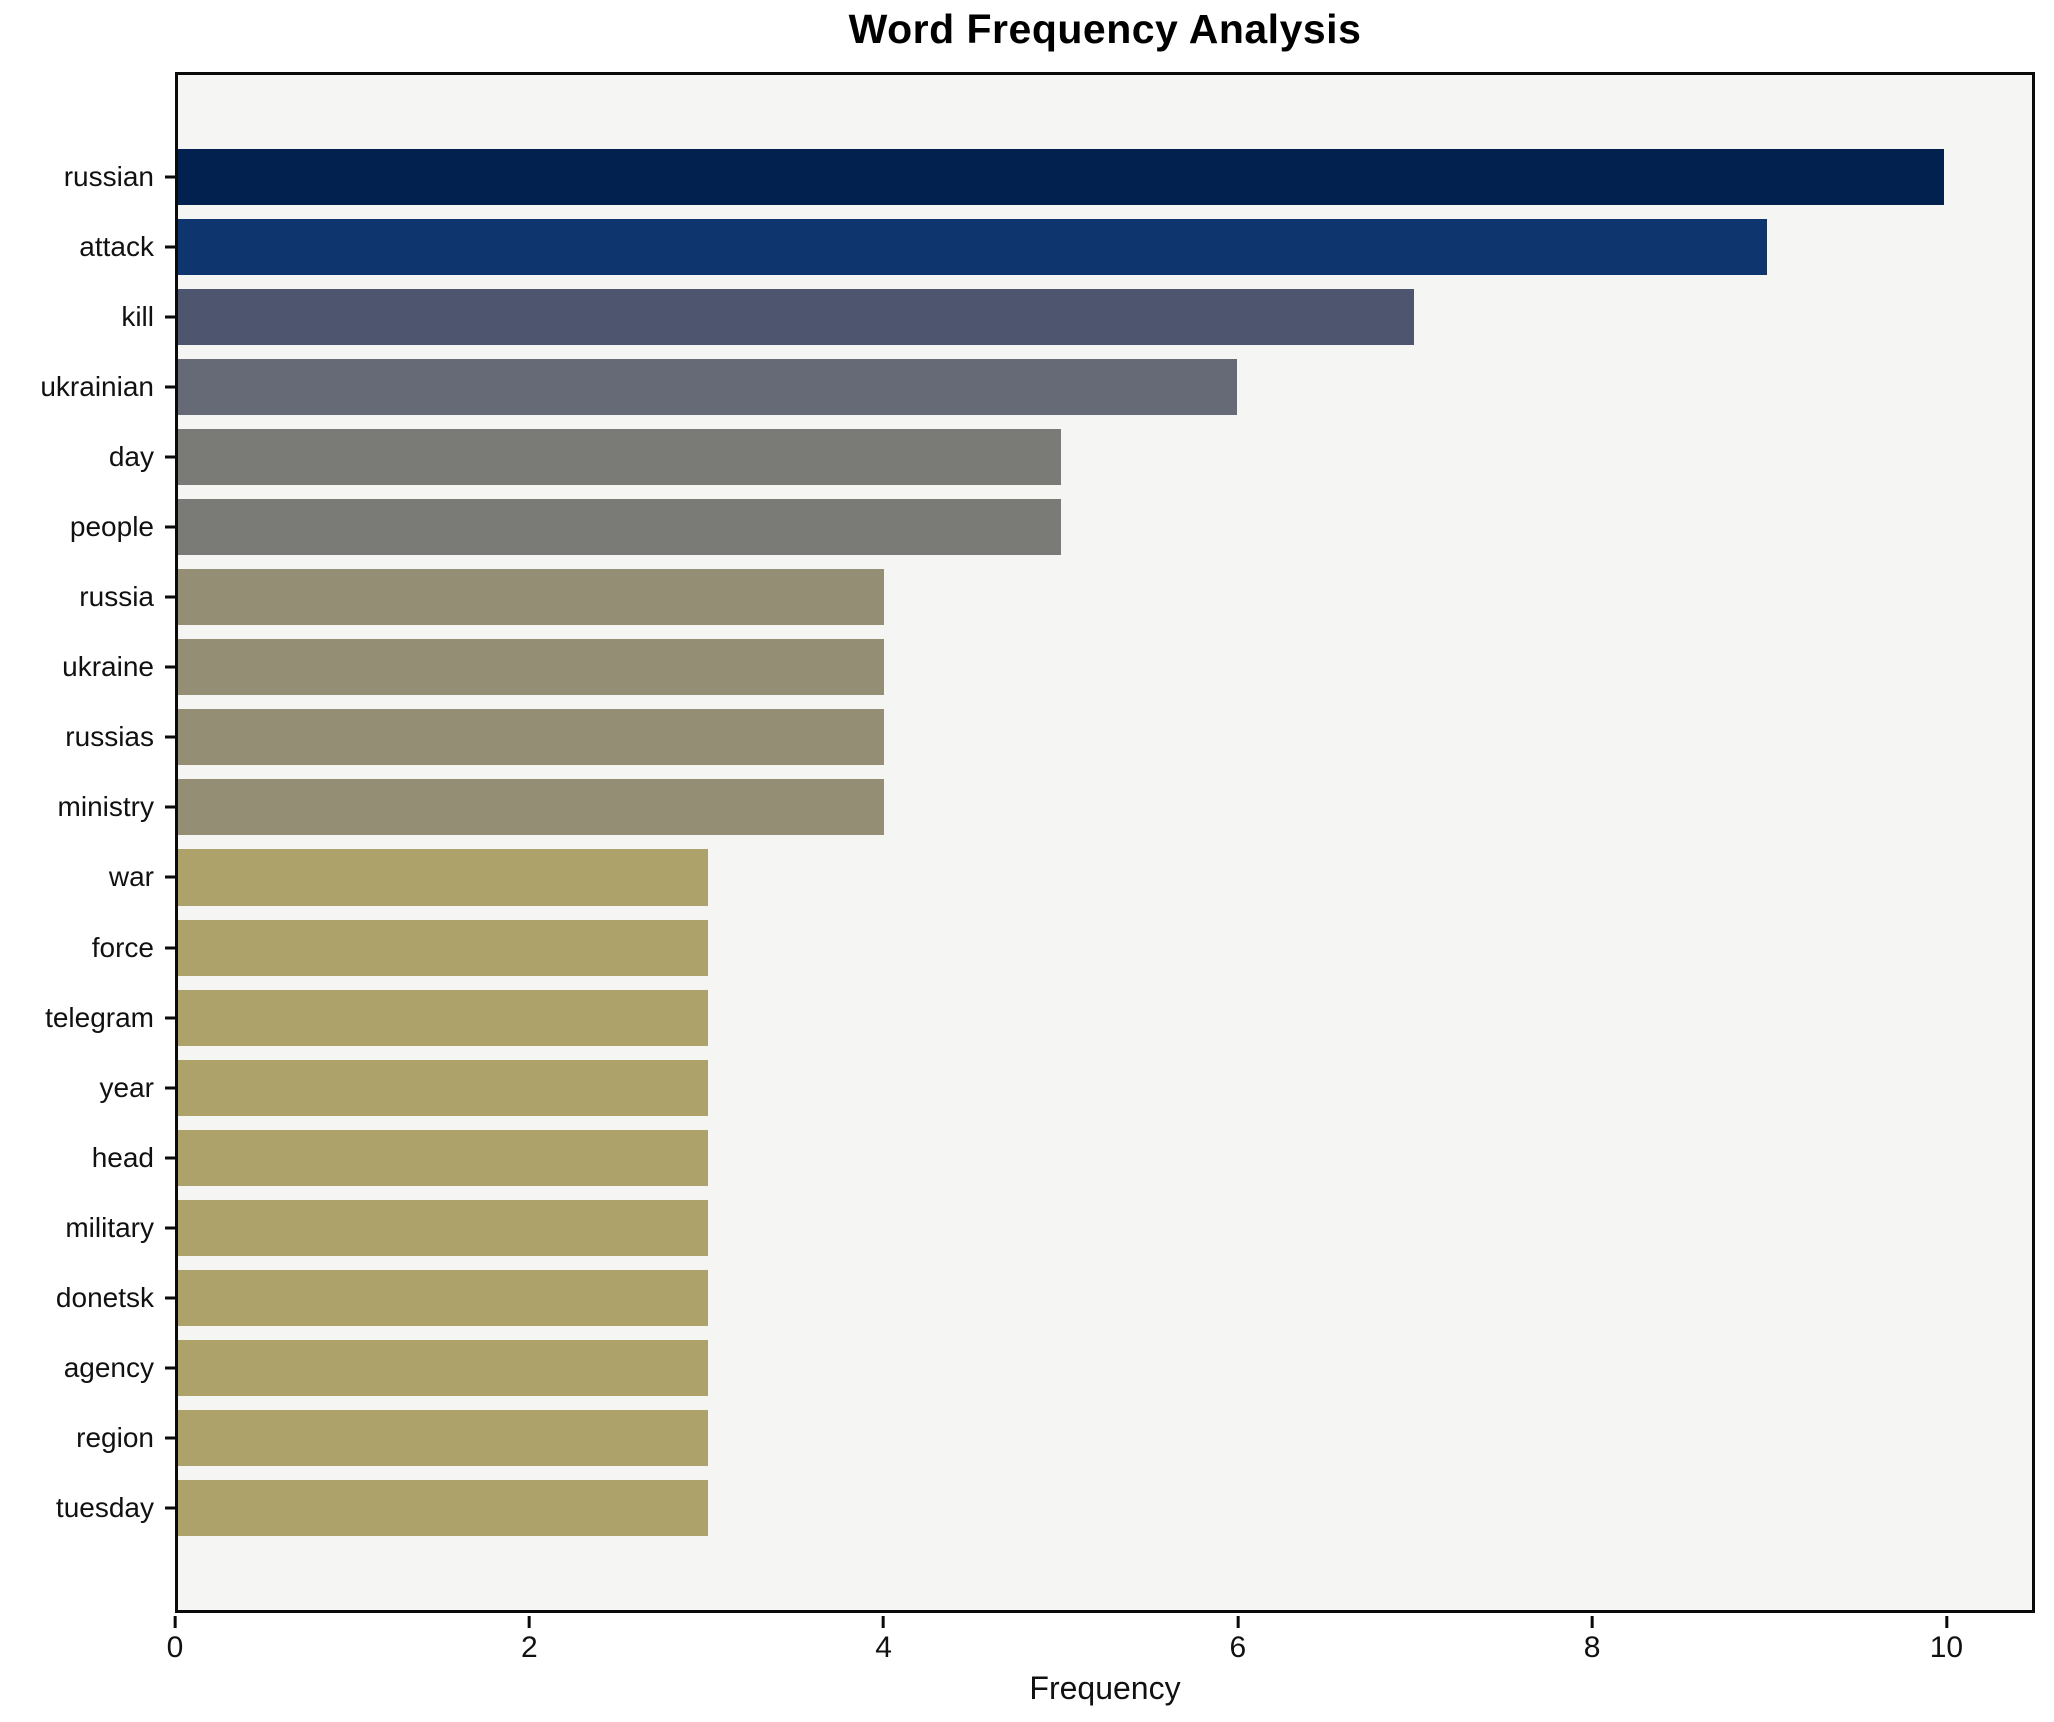 Image resolution: width=2054 pixels, height=1722 pixels. I want to click on y-tick-label: force, so click(122, 947).